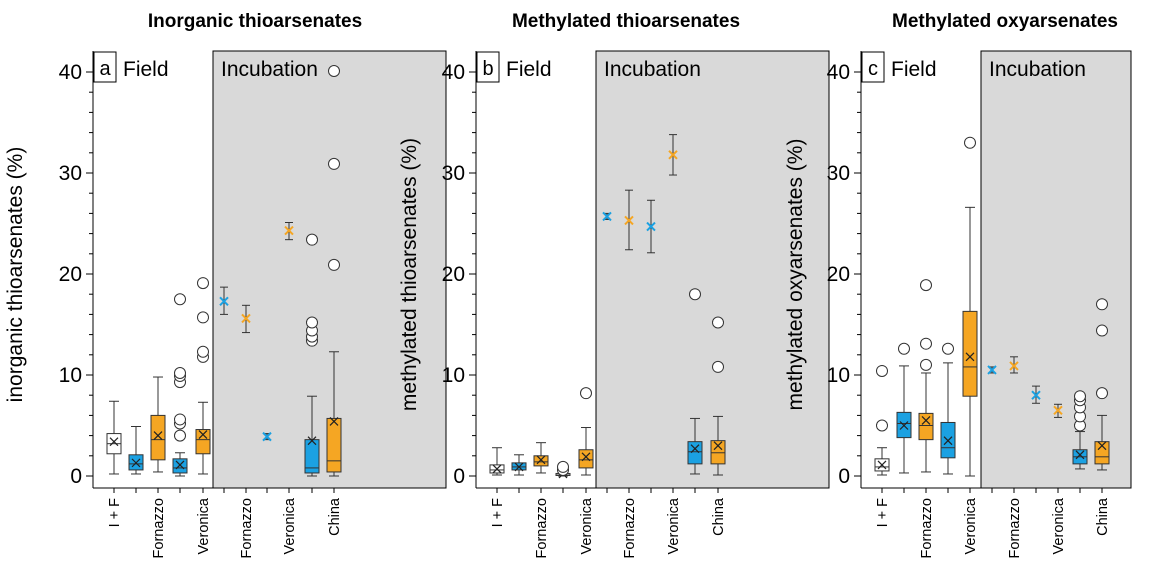  Describe the element at coordinates (873, 69) in the screenshot. I see `panel-letter: c` at that location.